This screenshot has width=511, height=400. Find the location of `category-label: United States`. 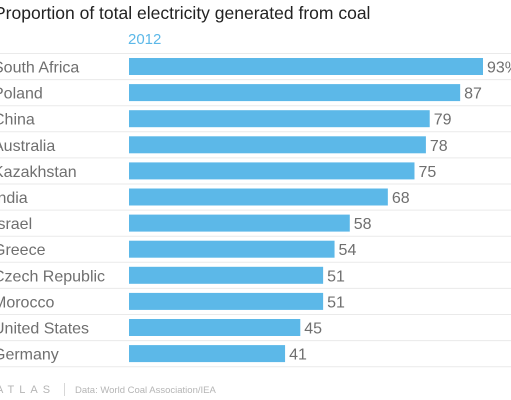

category-label: United States is located at coordinates (44, 329).